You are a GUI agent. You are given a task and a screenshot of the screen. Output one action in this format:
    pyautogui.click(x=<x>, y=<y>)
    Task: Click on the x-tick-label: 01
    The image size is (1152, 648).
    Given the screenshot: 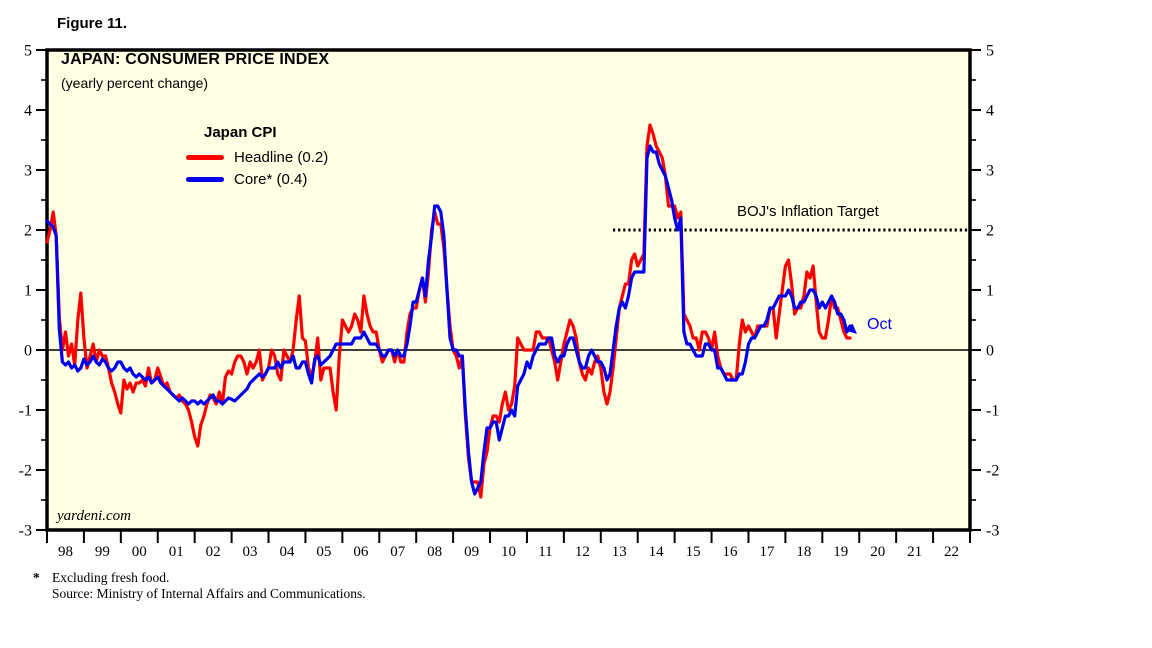 What is the action you would take?
    pyautogui.click(x=176, y=552)
    